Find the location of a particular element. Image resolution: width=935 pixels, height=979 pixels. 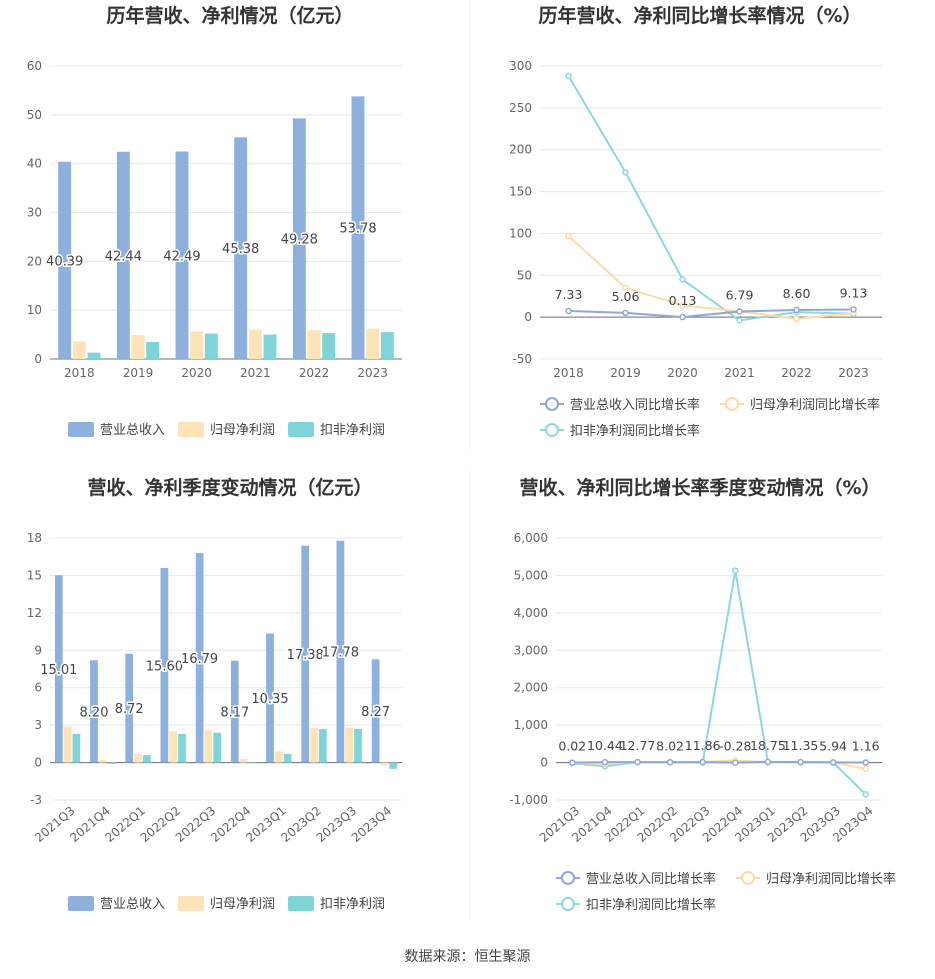

y-tick-label: 5,000 is located at coordinates (531, 575).